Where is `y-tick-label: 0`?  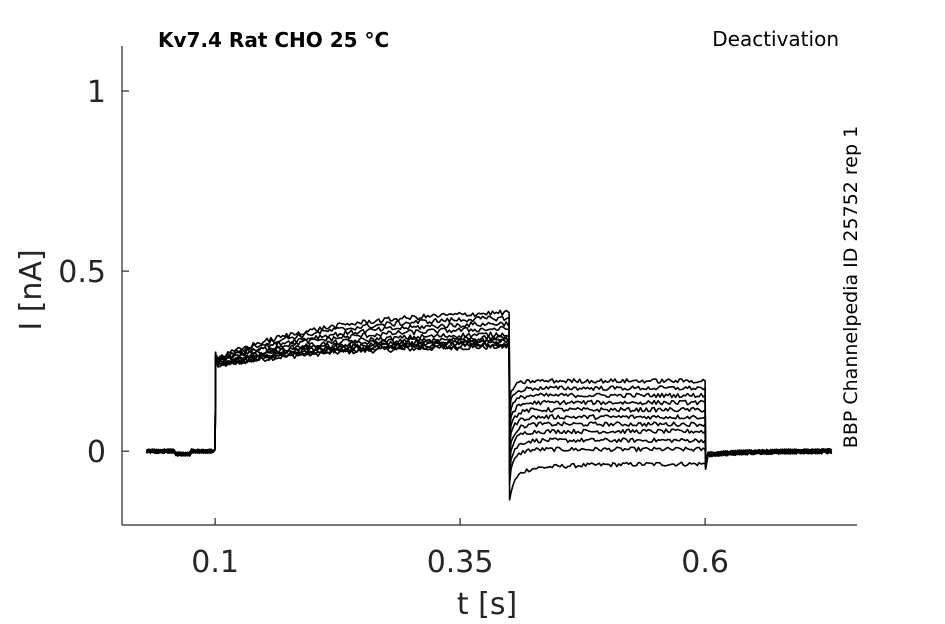 y-tick-label: 0 is located at coordinates (96, 452).